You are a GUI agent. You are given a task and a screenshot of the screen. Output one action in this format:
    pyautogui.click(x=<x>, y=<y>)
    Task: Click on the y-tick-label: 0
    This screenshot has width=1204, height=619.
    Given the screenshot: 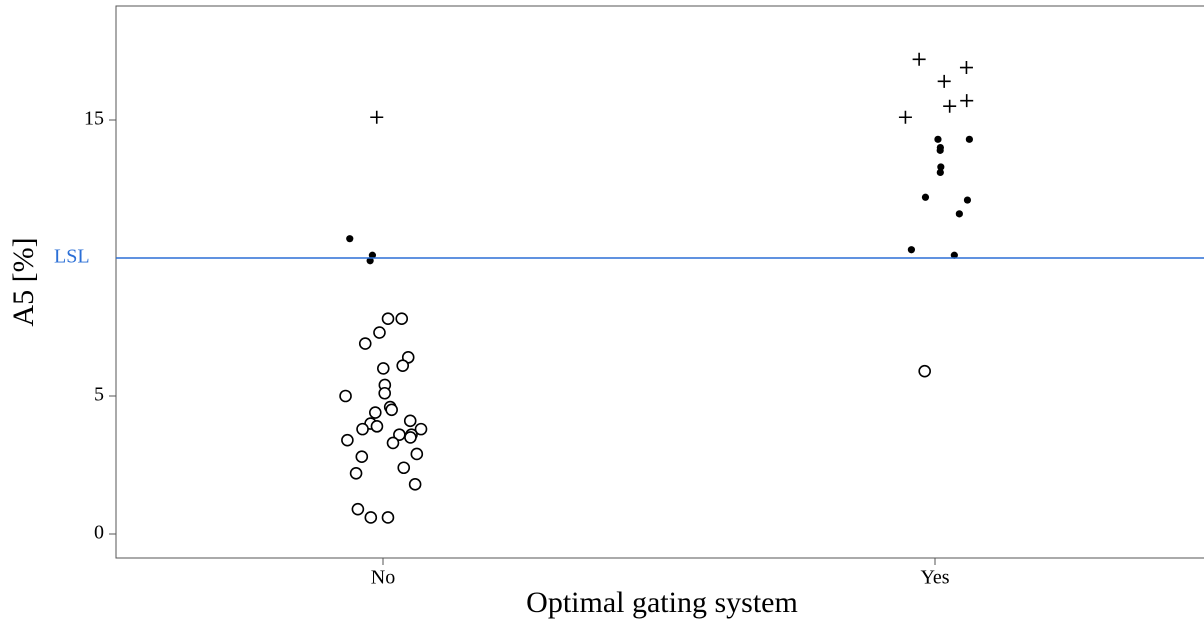 What is the action you would take?
    pyautogui.click(x=99, y=533)
    